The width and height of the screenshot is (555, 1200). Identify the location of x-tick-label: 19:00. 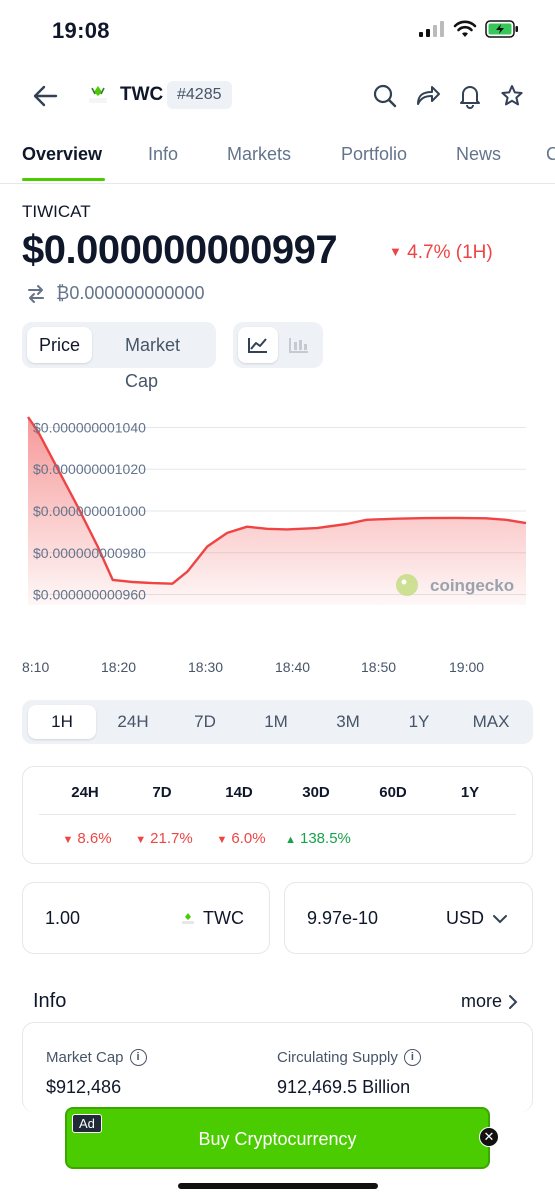
(466, 667).